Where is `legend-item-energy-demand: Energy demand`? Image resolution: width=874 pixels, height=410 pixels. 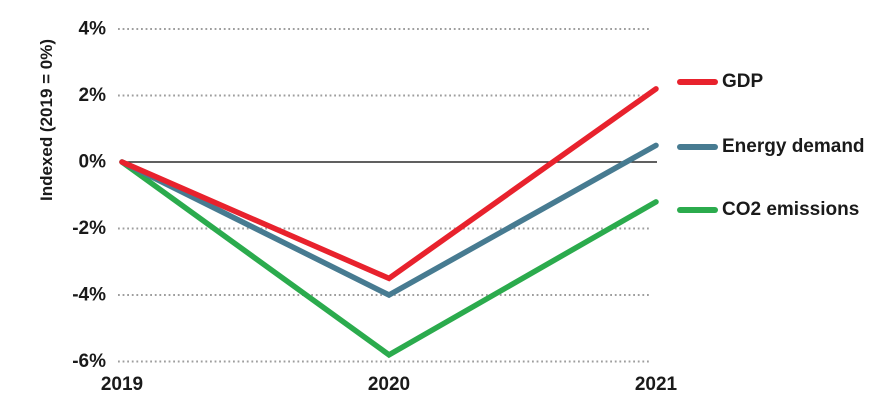
legend-item-energy-demand: Energy demand is located at coordinates (771, 147).